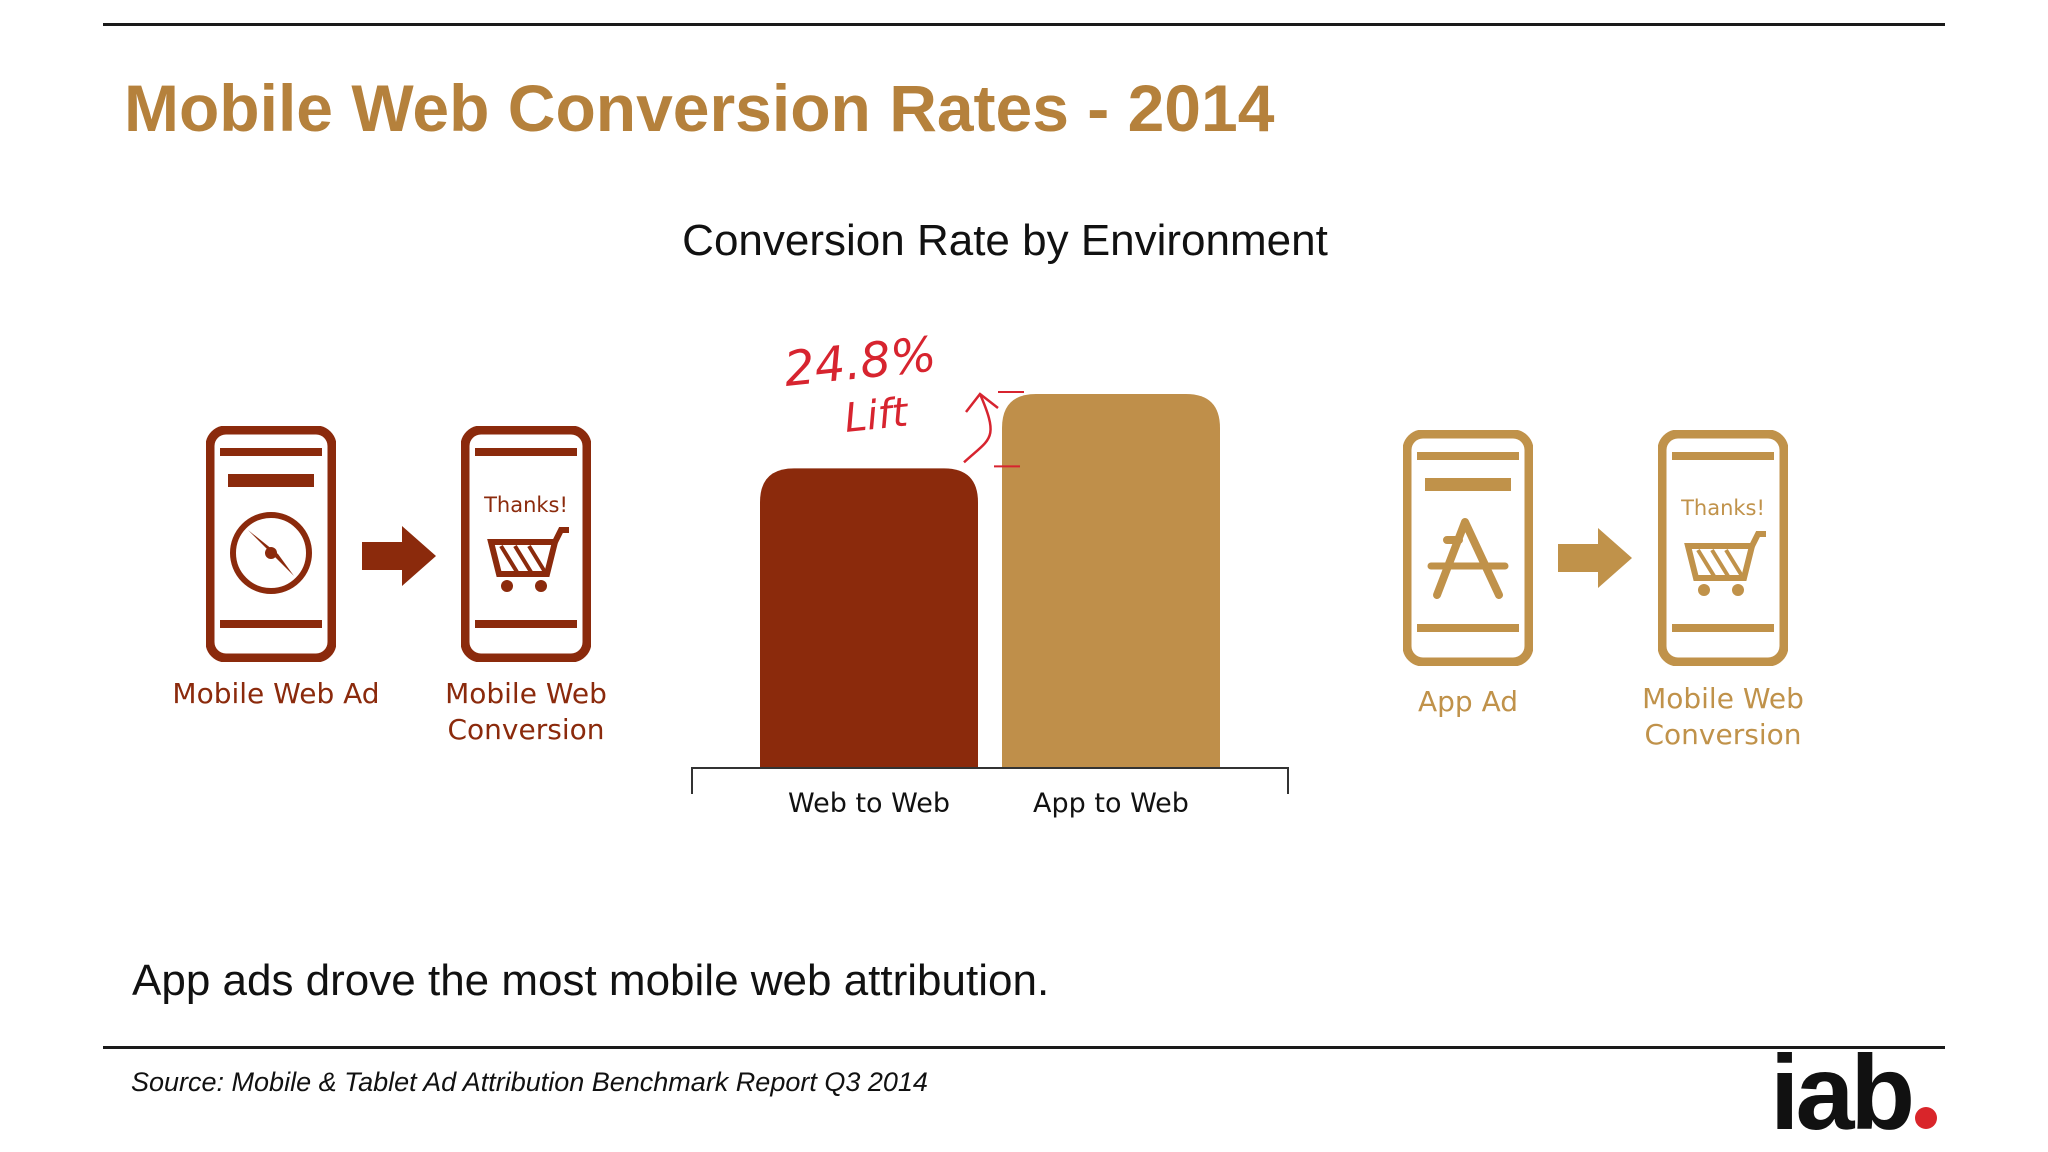  I want to click on iab-logo: iab, so click(1854, 1093).